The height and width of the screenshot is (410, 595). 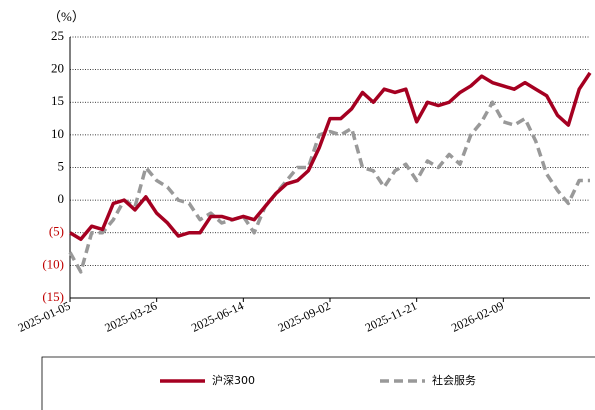 I want to click on y-tick-label: (15), so click(x=53, y=296).